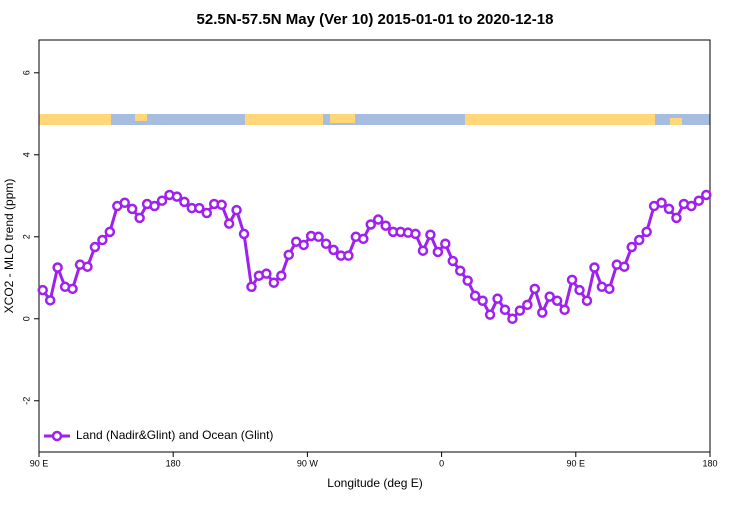  I want to click on y-tick-label: 2, so click(26, 236).